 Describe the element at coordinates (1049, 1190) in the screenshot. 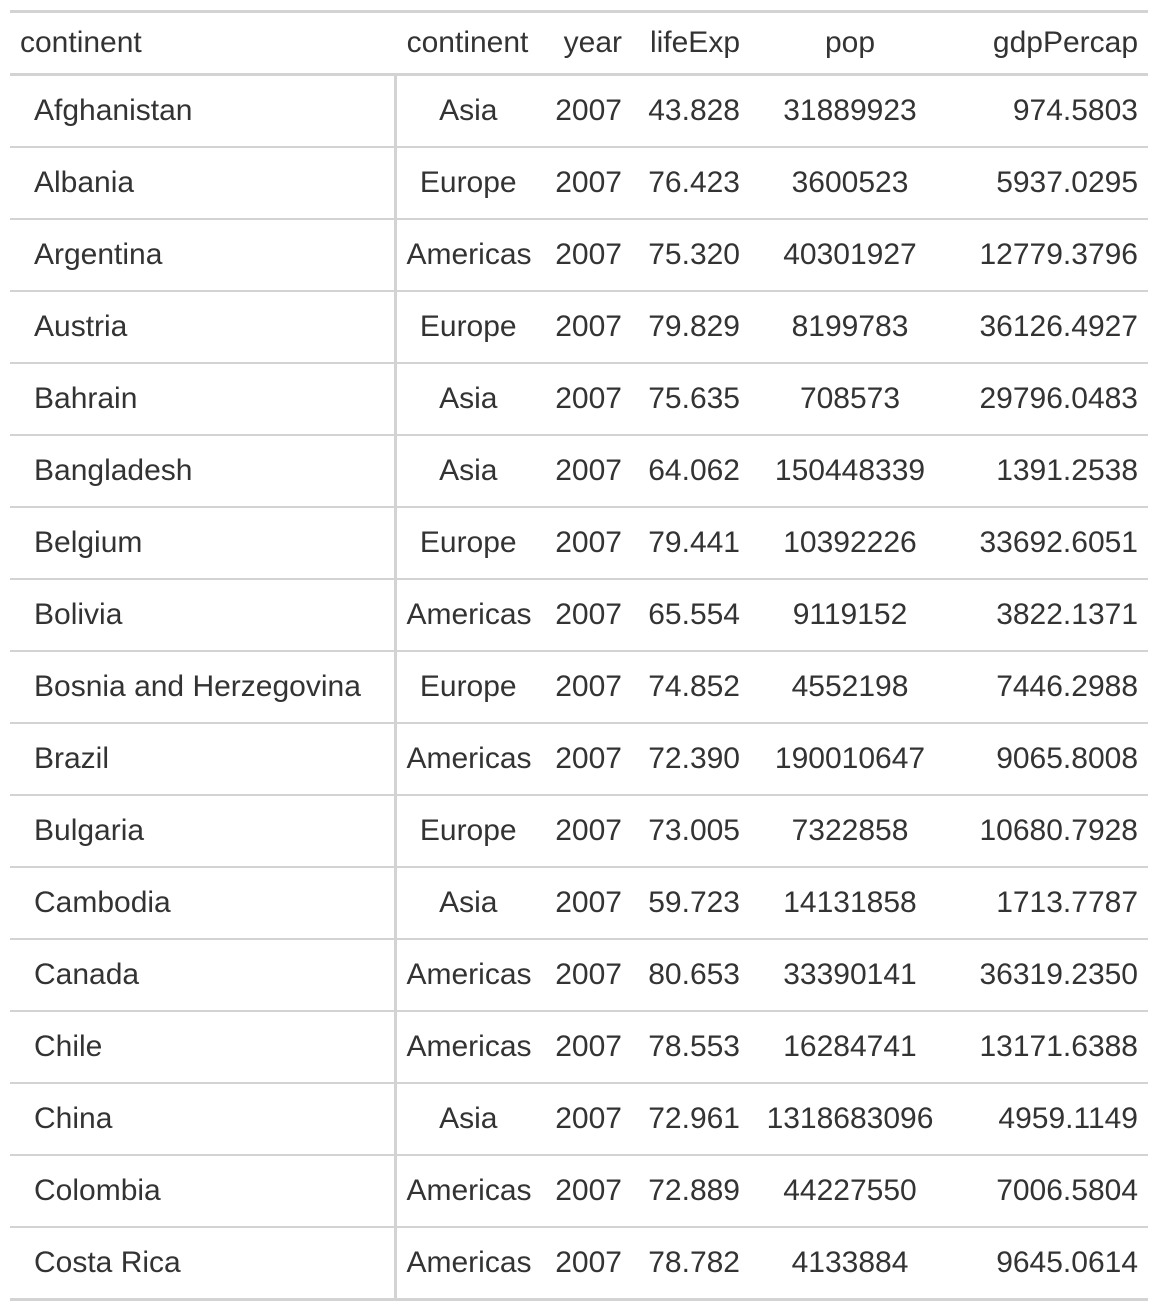

I see `gdppercap-cell: 7006.5804` at that location.